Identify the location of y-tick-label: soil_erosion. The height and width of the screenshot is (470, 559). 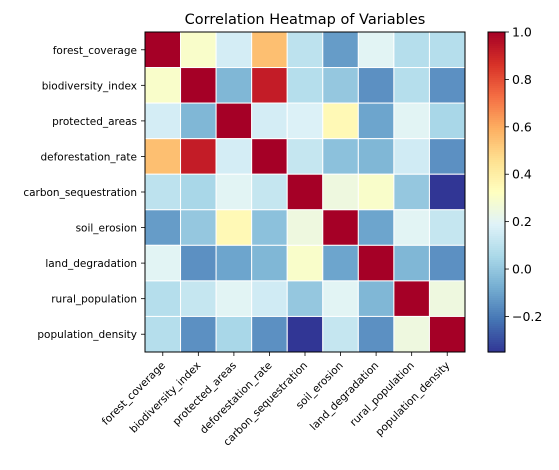
(106, 229).